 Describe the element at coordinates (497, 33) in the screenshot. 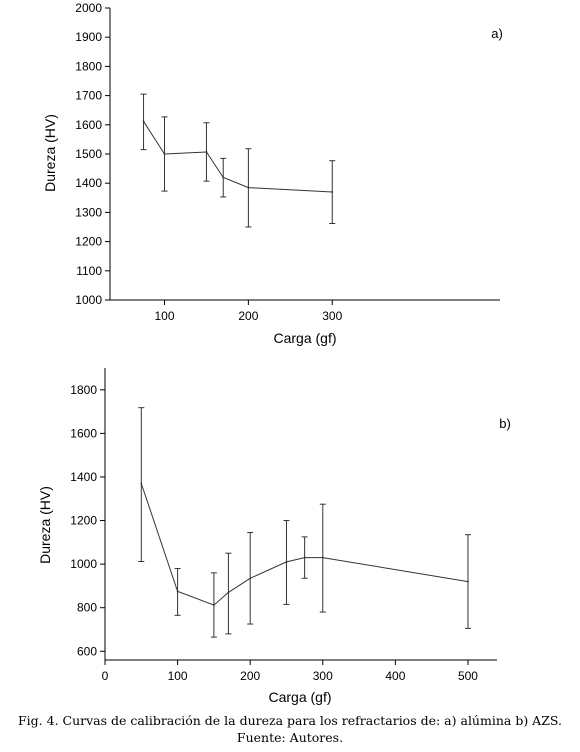

I see `panel-label: a)` at that location.